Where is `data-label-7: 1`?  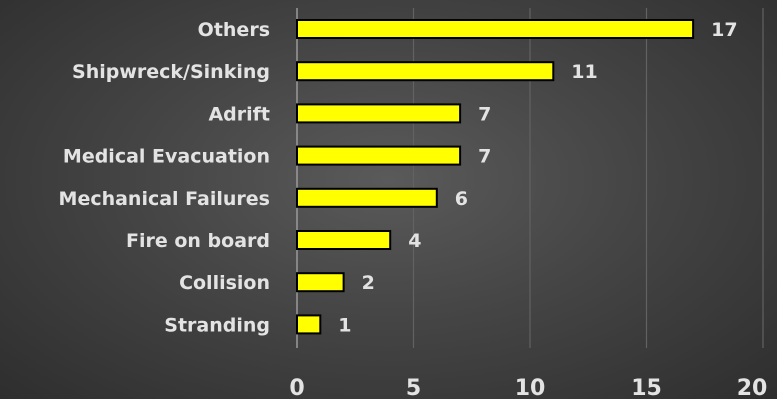 data-label-7: 1 is located at coordinates (344, 325).